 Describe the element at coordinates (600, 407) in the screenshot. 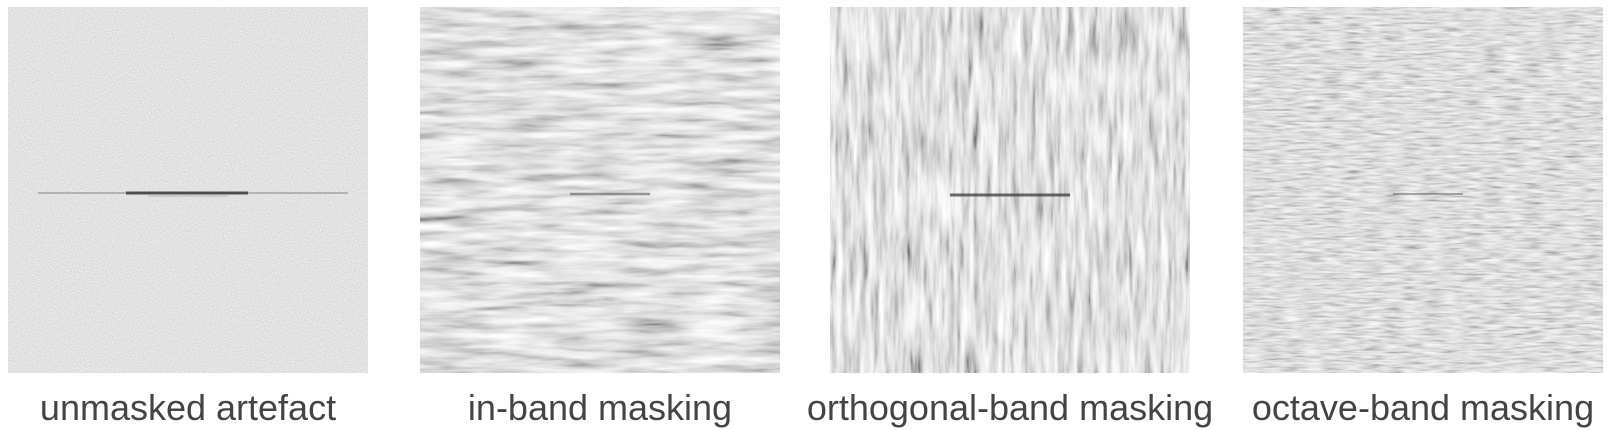

I see `caption-in-band-masking: in-band masking` at that location.